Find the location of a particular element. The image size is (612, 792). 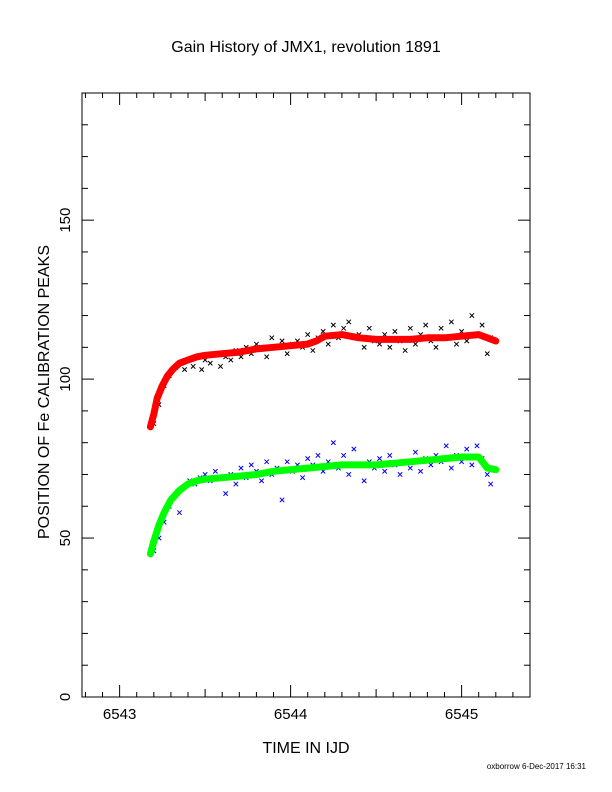

series-upper-points is located at coordinates (322, 369).